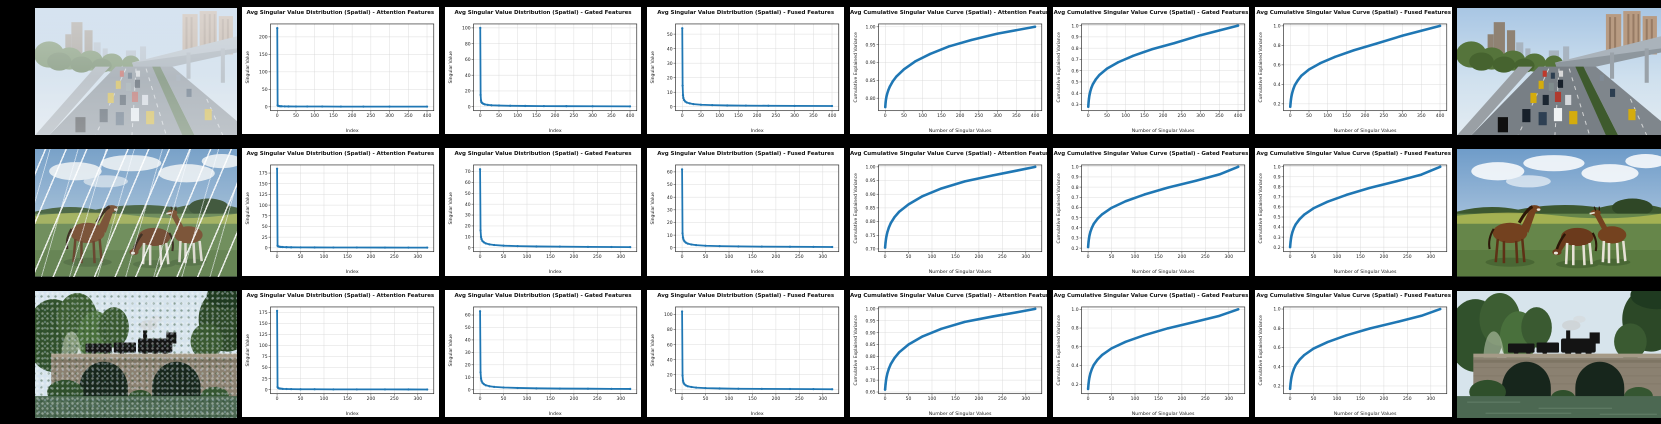 The height and width of the screenshot is (424, 1661). What do you see at coordinates (1277, 168) in the screenshot?
I see `svg-text: 1.0` at bounding box center [1277, 168].